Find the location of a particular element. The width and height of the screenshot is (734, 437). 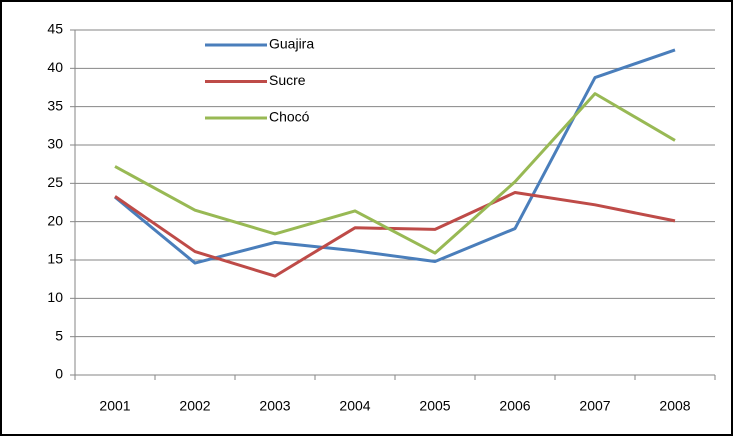

legend-label: Sucre is located at coordinates (287, 80).